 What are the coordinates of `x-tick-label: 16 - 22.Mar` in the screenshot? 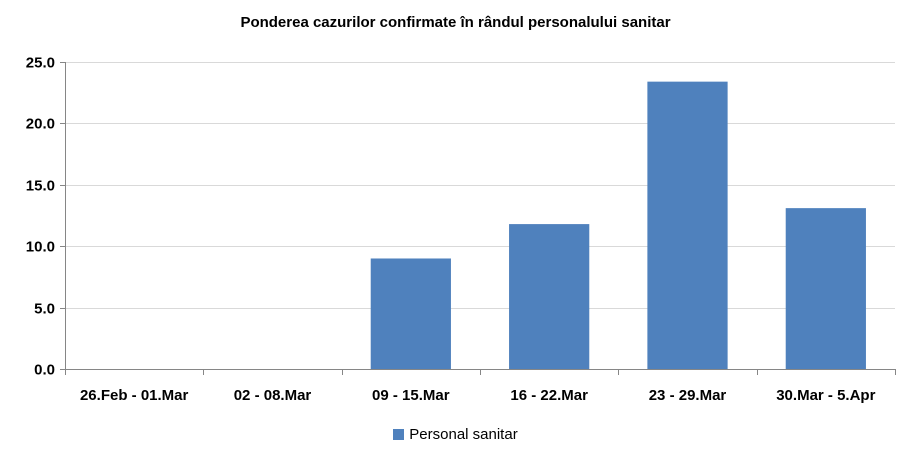 It's located at (549, 395).